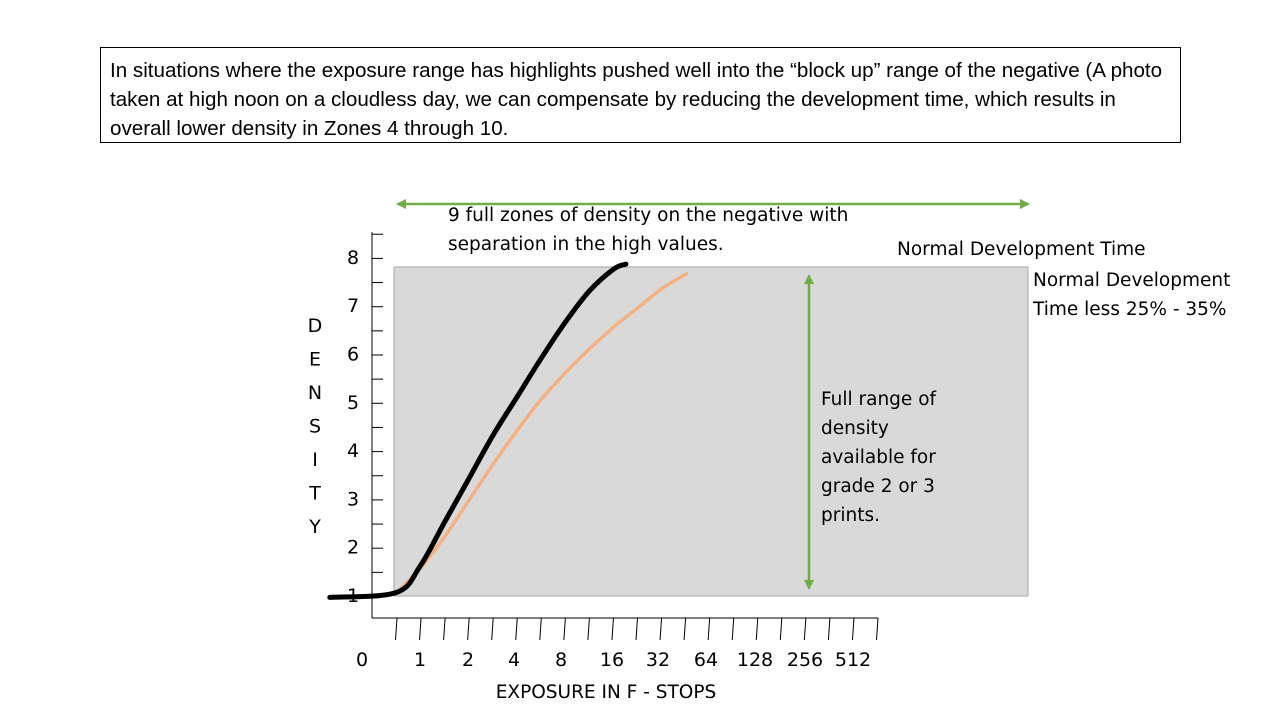  I want to click on y-axis-title-letter: T, so click(314, 494).